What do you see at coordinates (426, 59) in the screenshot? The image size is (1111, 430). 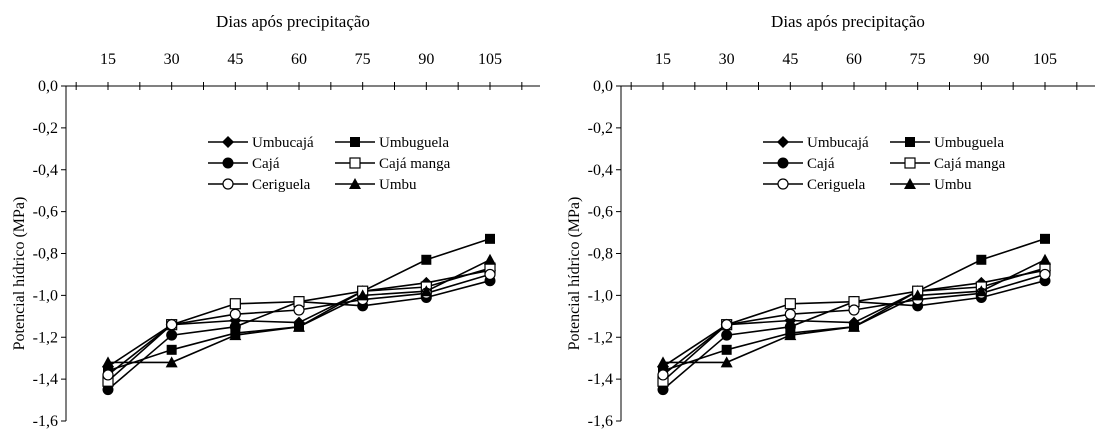 I see `x-tick-label: 90` at bounding box center [426, 59].